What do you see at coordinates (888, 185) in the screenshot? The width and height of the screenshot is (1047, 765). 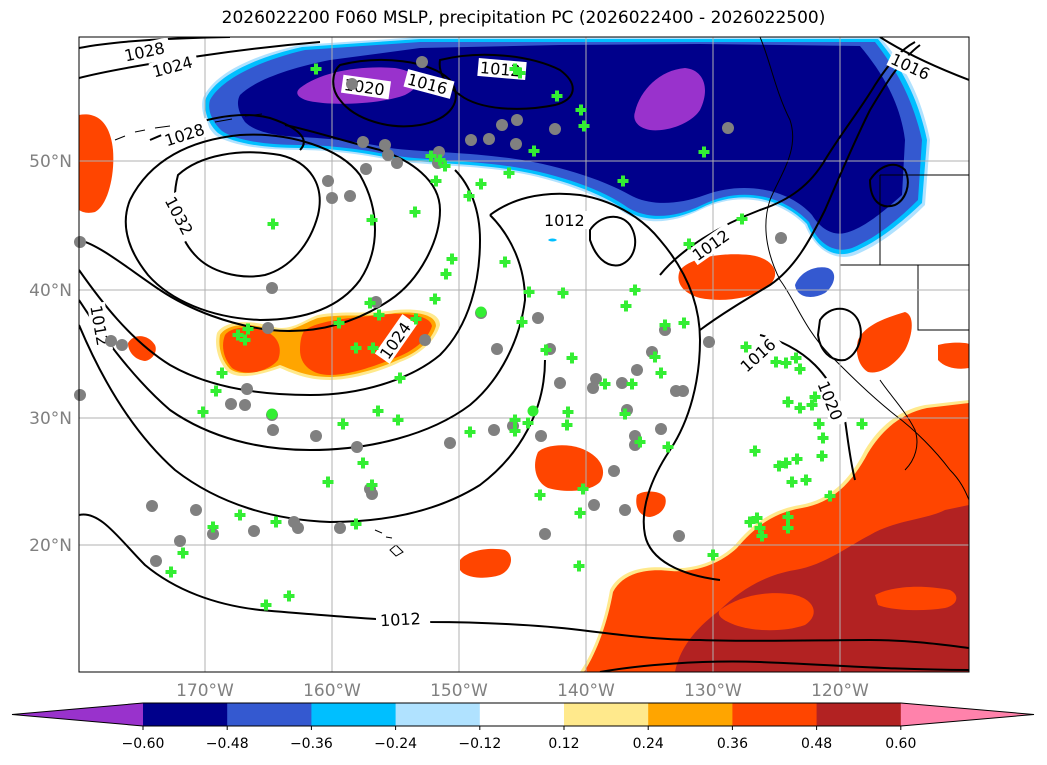 I see `isobar-1012-east-coast` at bounding box center [888, 185].